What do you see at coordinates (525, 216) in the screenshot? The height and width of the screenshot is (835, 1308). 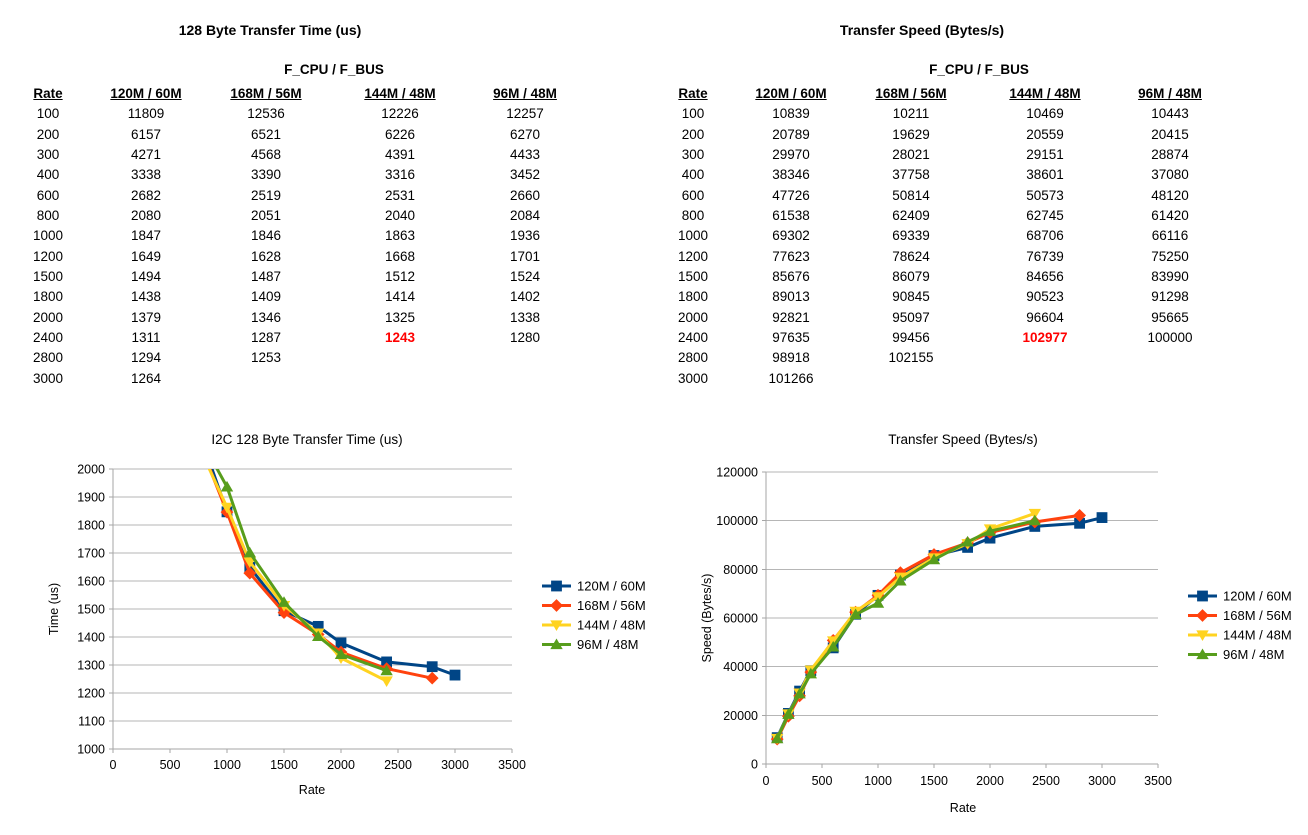 I see `value-cell: 2084` at bounding box center [525, 216].